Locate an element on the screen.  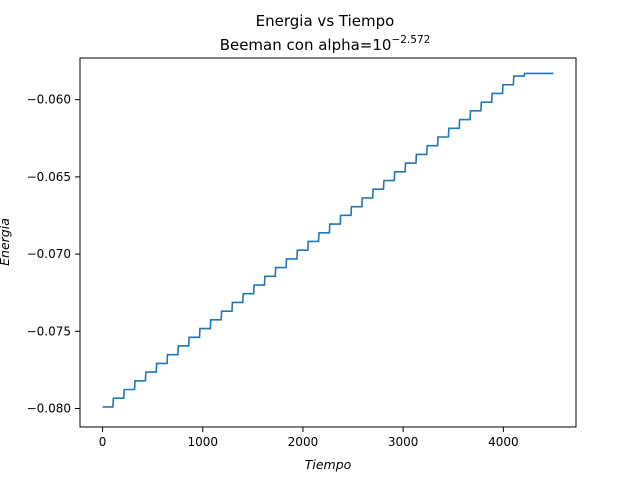
x-axis-ticks: 0 1000 2000 3000 4000 is located at coordinates (309, 438).